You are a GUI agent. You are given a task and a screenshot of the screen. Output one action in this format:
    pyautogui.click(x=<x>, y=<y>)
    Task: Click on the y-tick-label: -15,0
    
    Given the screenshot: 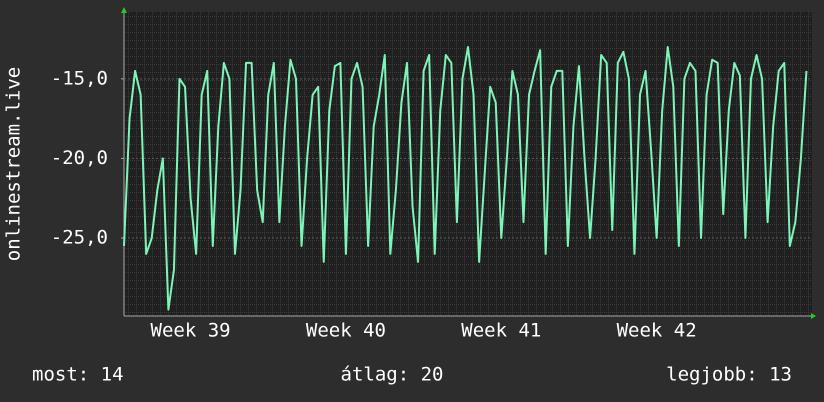 What is the action you would take?
    pyautogui.click(x=79, y=78)
    